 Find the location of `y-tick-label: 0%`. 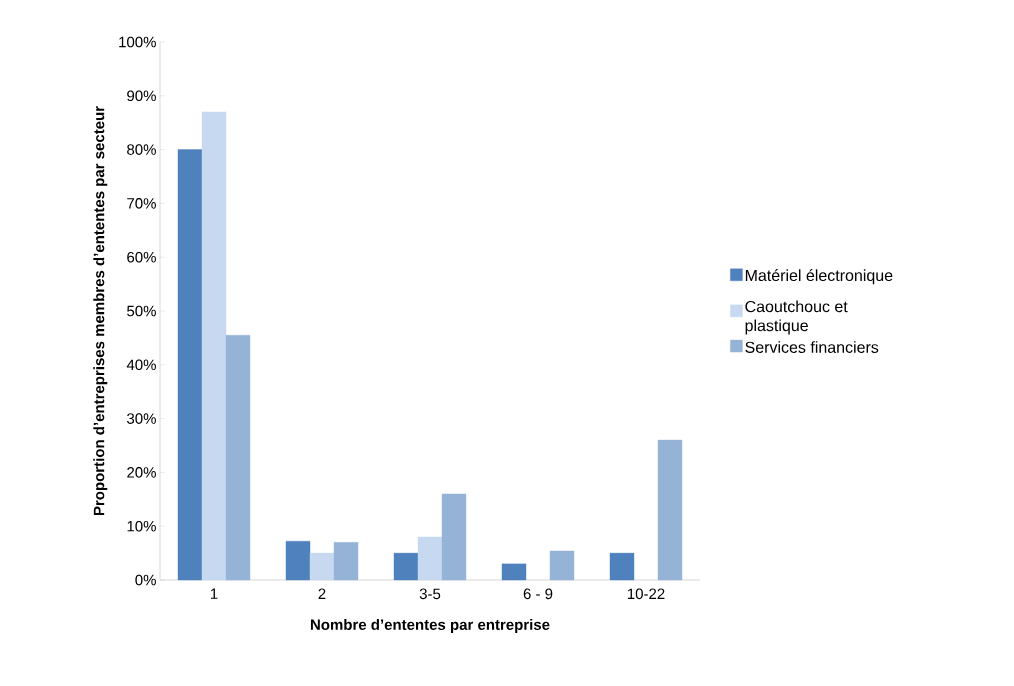

y-tick-label: 0% is located at coordinates (145, 580).